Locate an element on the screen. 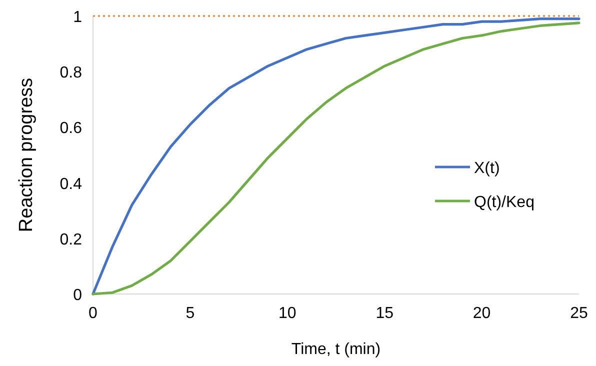  y-tick-label: 0 is located at coordinates (77, 295).